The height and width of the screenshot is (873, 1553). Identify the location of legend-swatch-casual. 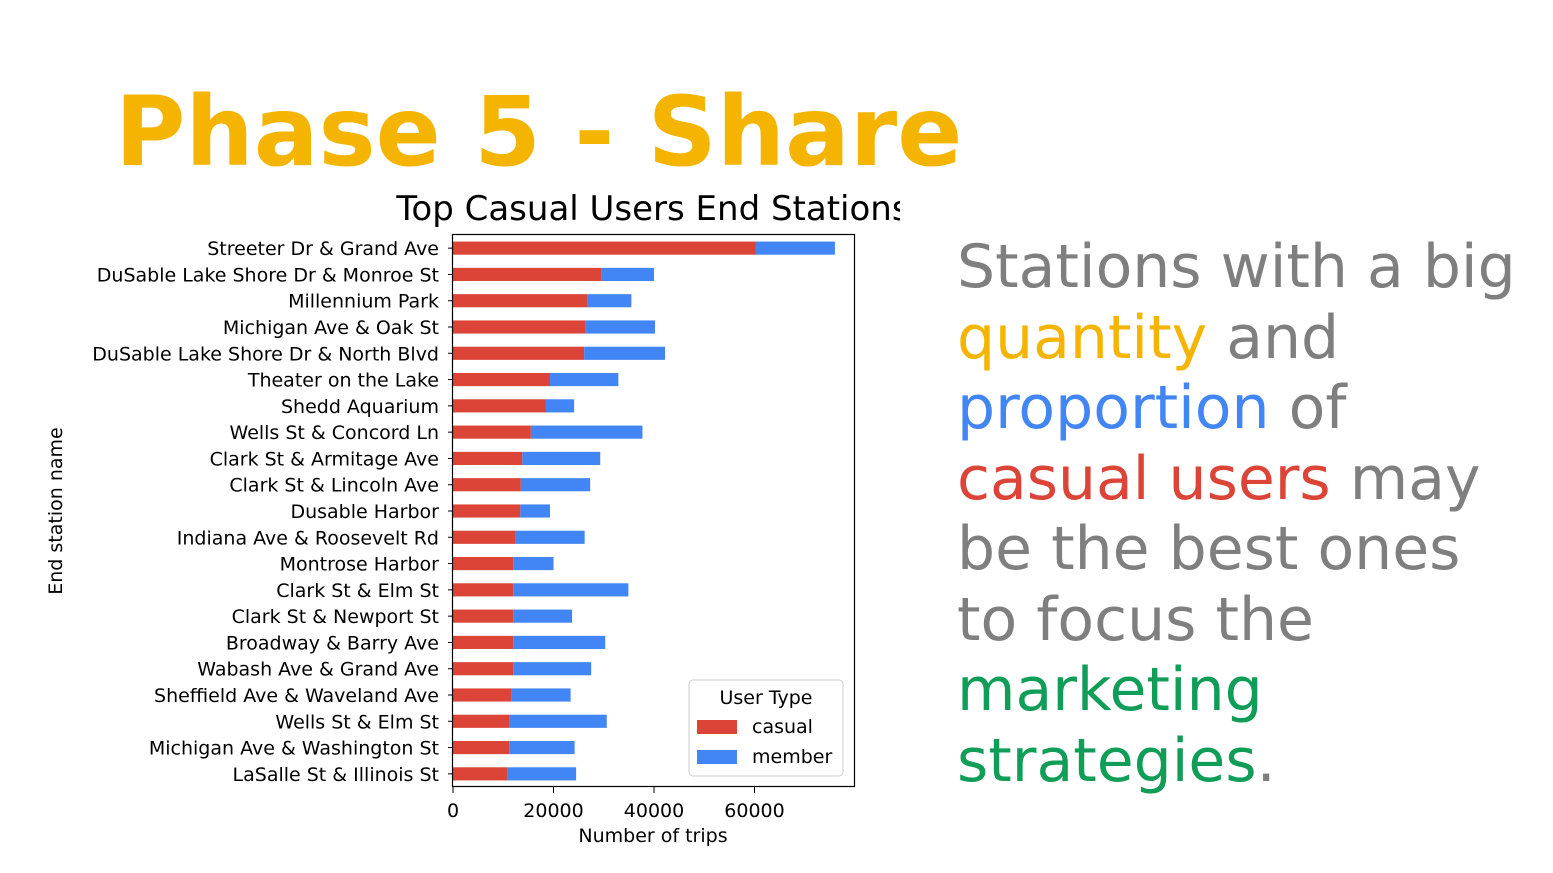
(717, 727).